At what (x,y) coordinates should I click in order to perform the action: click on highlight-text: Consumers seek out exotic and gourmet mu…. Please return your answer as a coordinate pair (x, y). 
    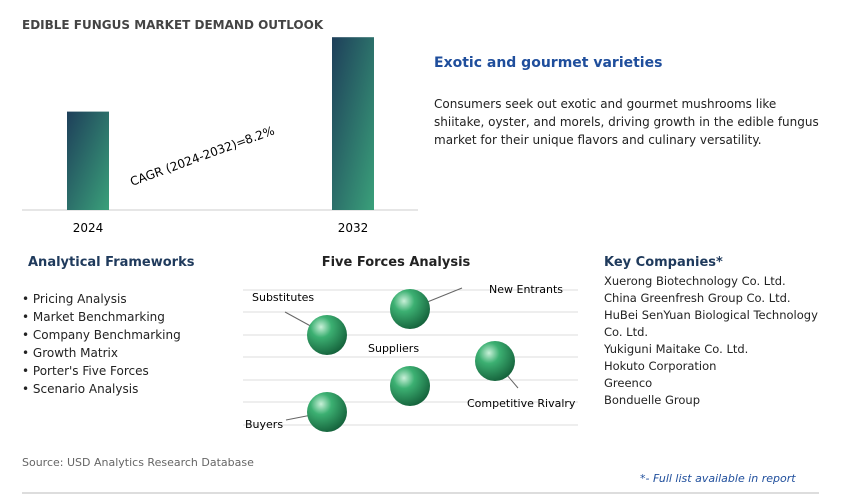
    Looking at the image, I should click on (626, 122).